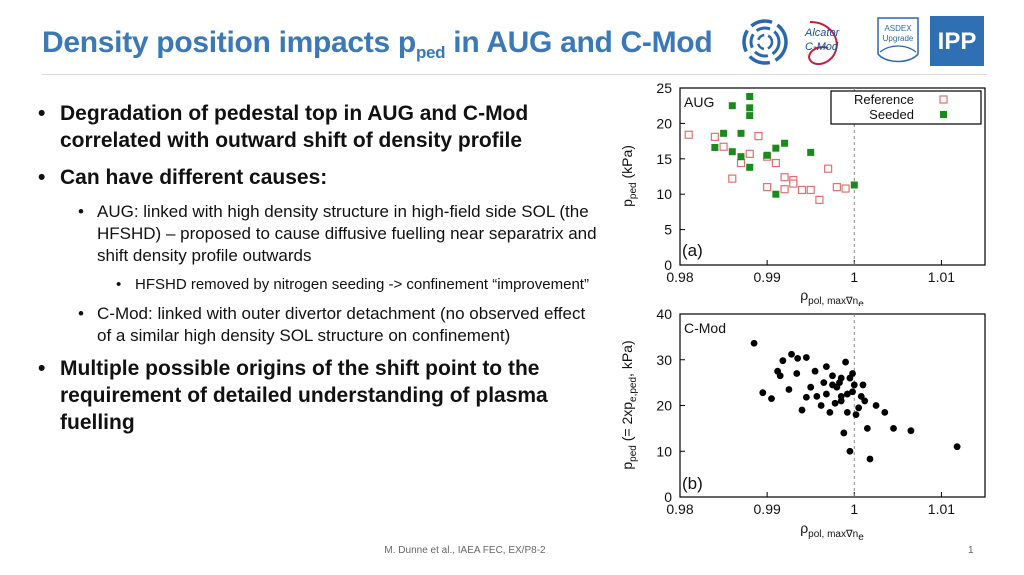 This screenshot has width=1024, height=575. I want to click on plot-frame, so click(832, 176).